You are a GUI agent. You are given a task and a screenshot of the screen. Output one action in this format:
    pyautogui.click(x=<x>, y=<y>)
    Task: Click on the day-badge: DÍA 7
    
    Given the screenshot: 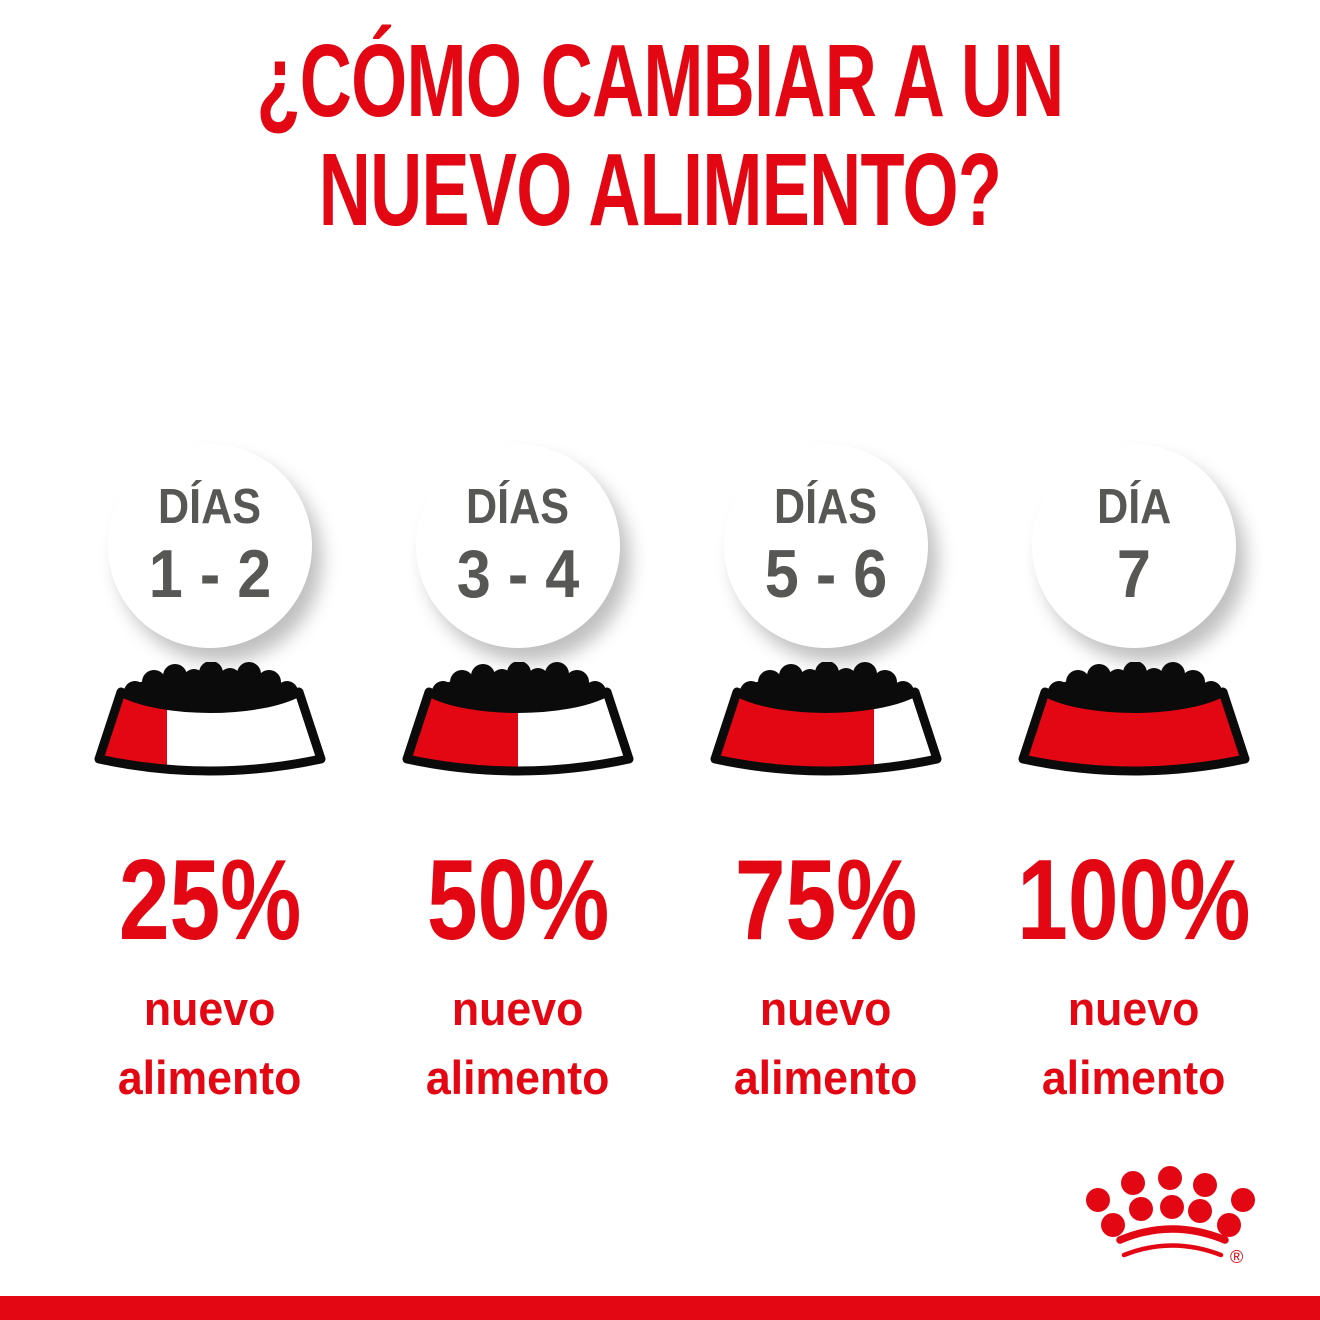 What is the action you would take?
    pyautogui.click(x=1134, y=546)
    